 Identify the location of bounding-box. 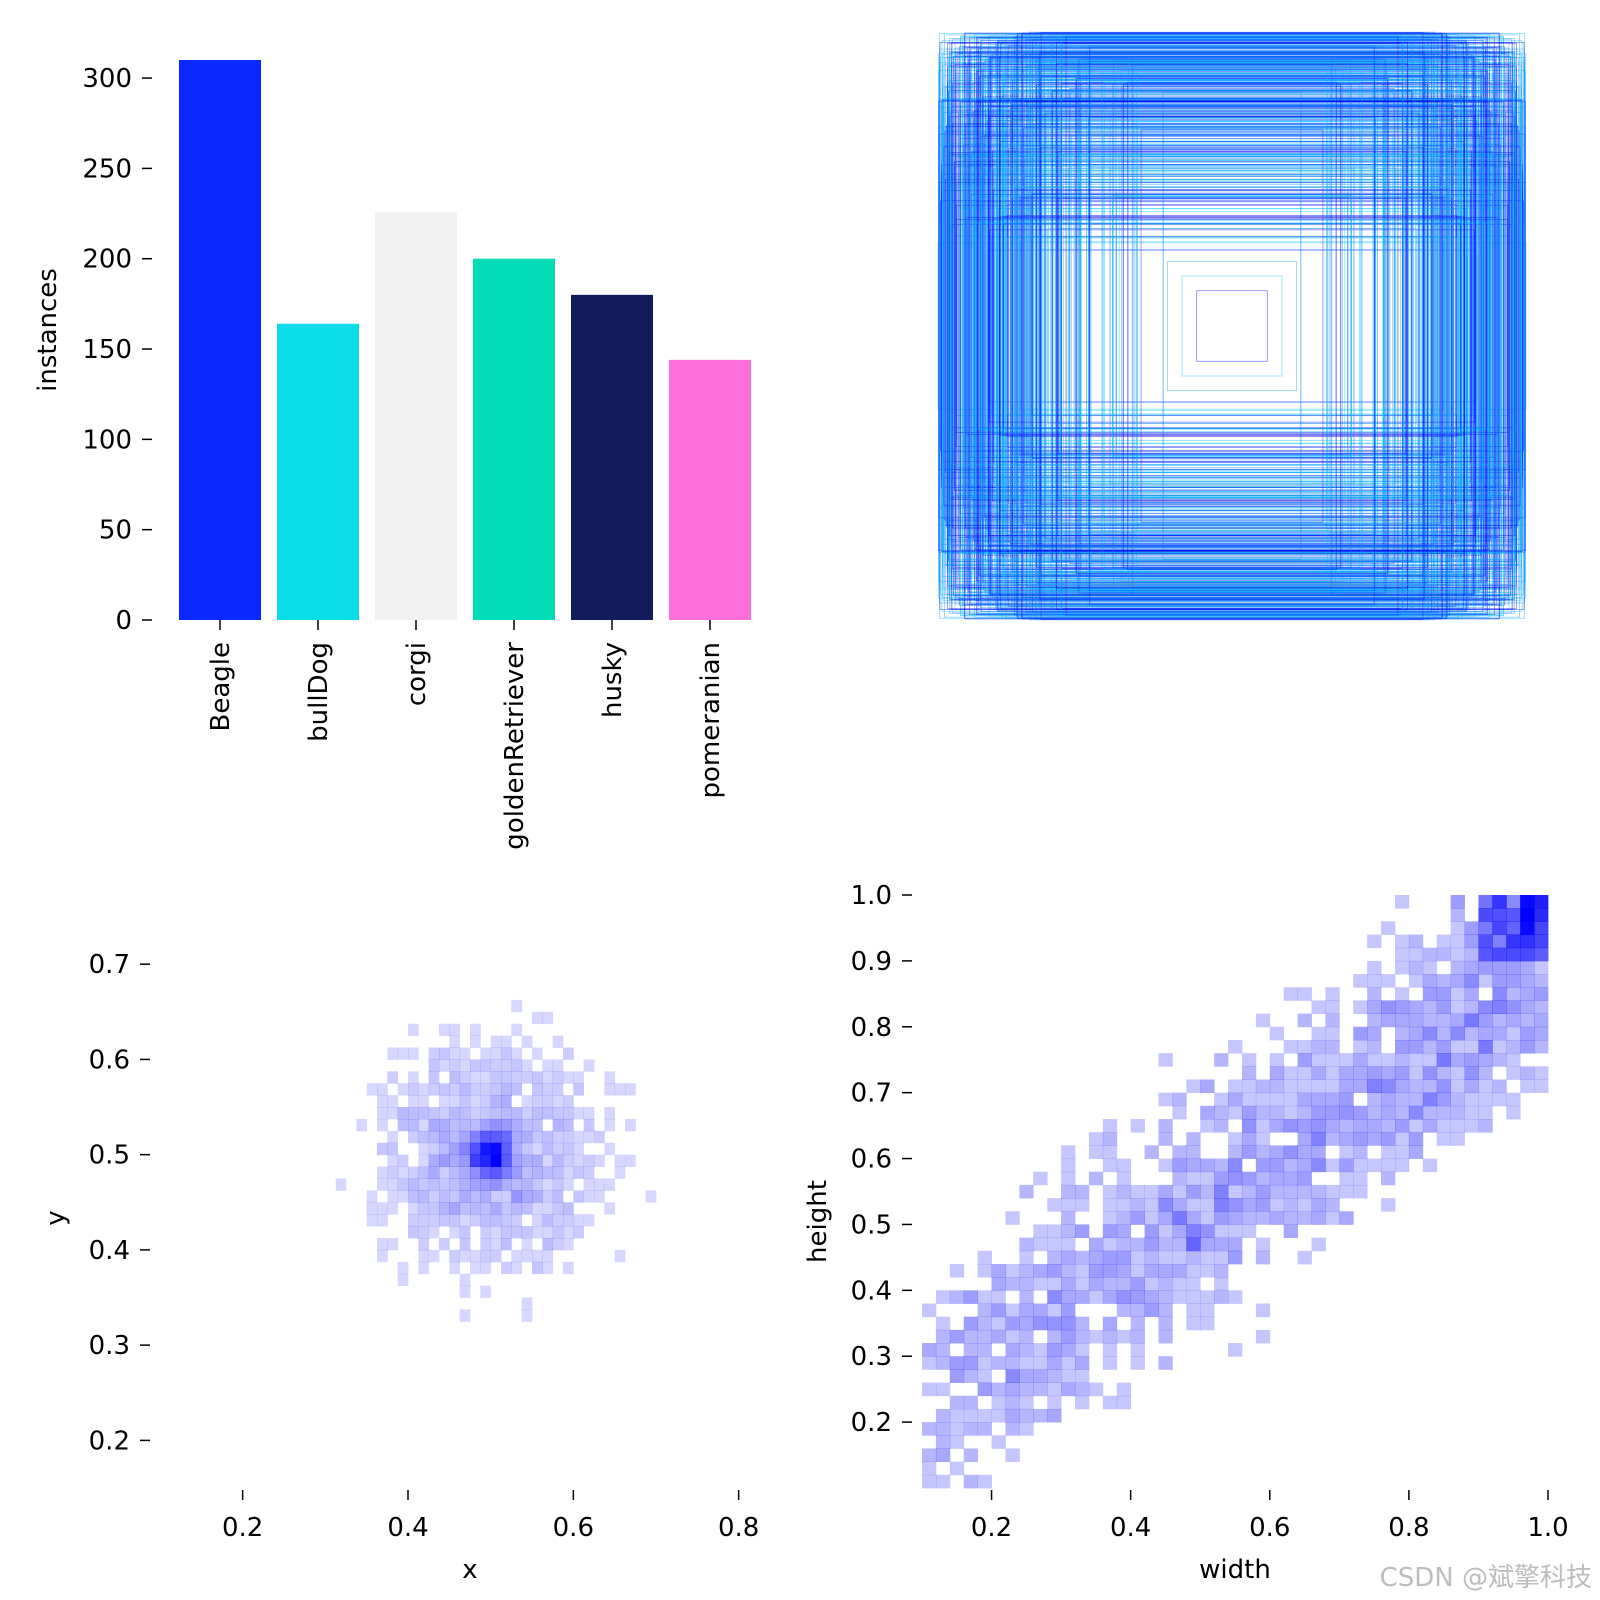
(1232, 326).